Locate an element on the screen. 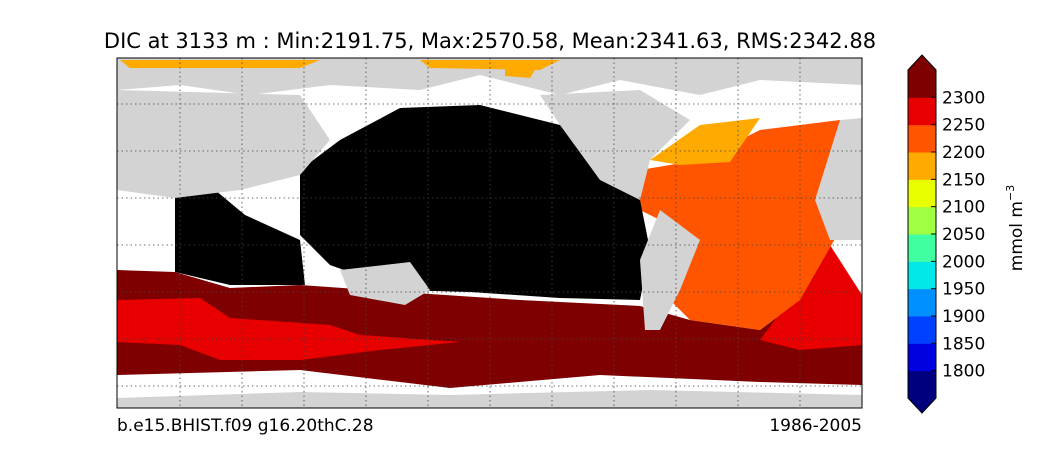 The width and height of the screenshot is (1058, 464). colorbar-tick-label: 2250 is located at coordinates (963, 126).